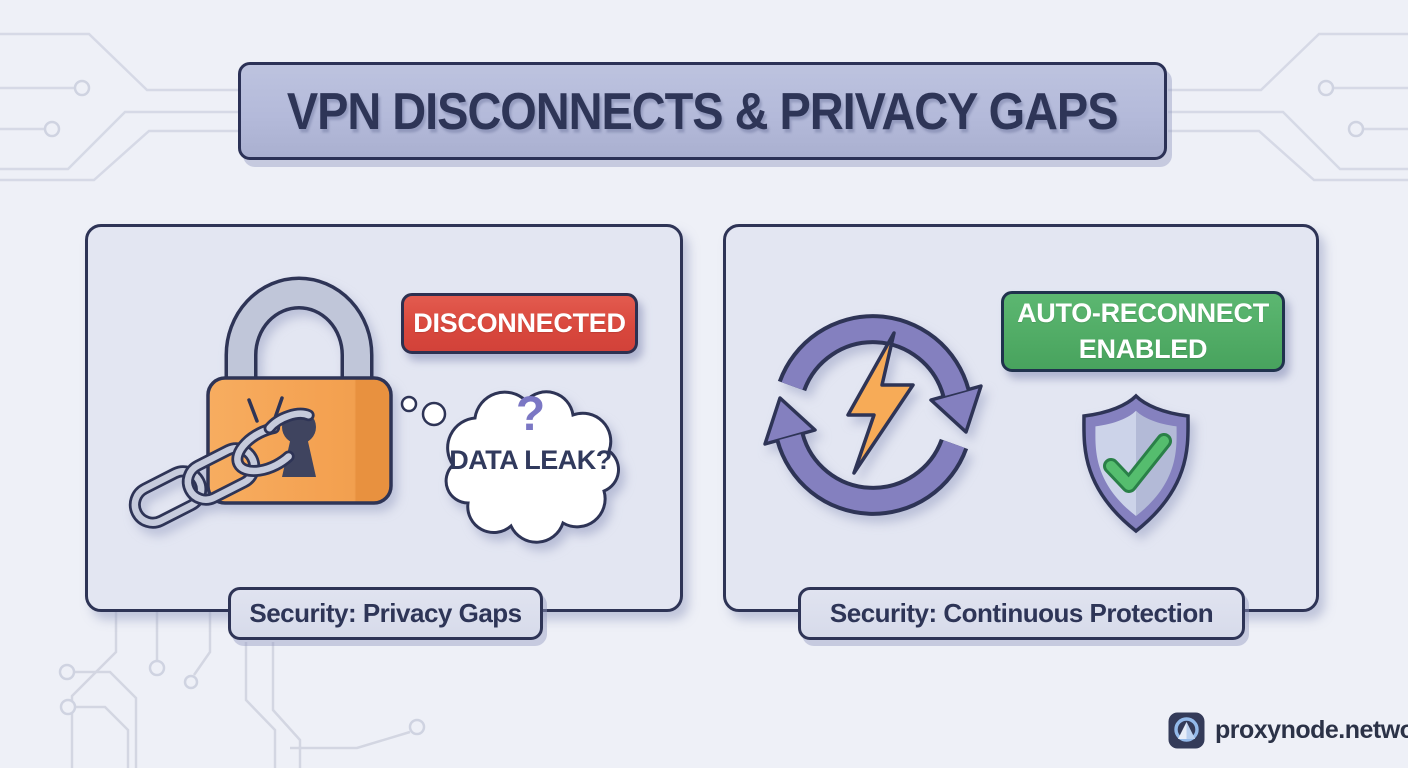  I want to click on lightning-bolt-icon, so click(880, 403).